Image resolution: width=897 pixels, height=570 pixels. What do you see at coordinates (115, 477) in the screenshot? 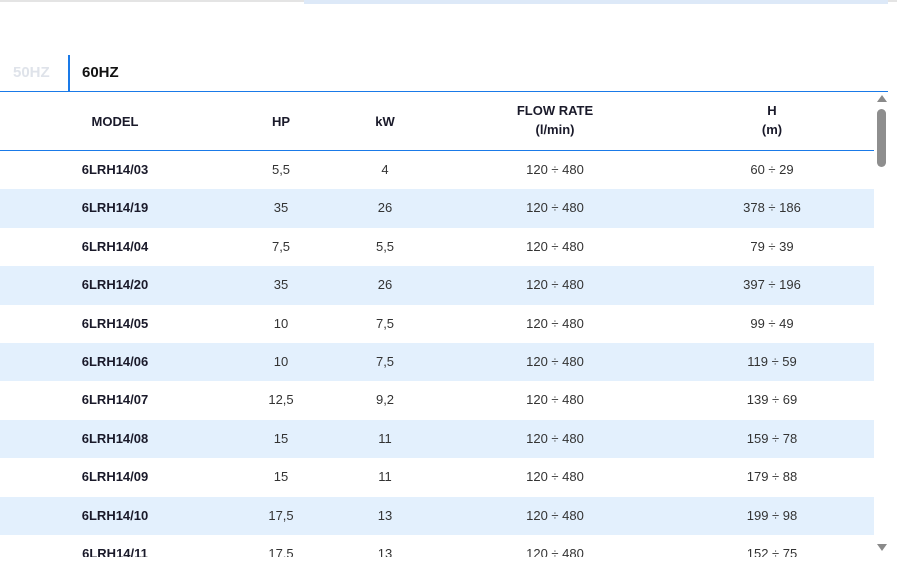
I see `cell-model: 6LRH14/09` at bounding box center [115, 477].